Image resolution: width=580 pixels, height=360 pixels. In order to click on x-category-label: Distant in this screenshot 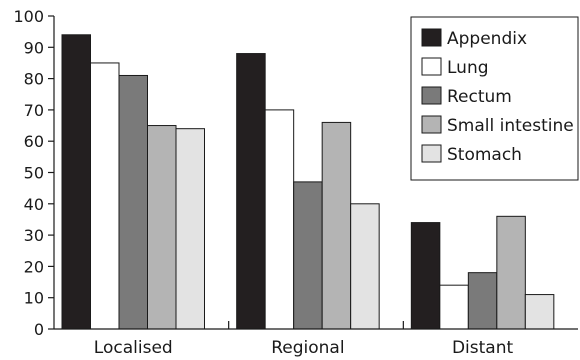, I will do `click(483, 348)`.